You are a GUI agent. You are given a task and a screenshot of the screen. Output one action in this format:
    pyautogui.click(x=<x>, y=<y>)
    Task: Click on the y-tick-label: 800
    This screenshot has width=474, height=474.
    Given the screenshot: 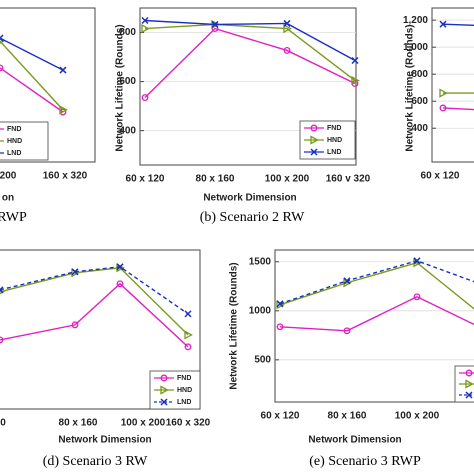 What is the action you would take?
    pyautogui.click(x=127, y=32)
    